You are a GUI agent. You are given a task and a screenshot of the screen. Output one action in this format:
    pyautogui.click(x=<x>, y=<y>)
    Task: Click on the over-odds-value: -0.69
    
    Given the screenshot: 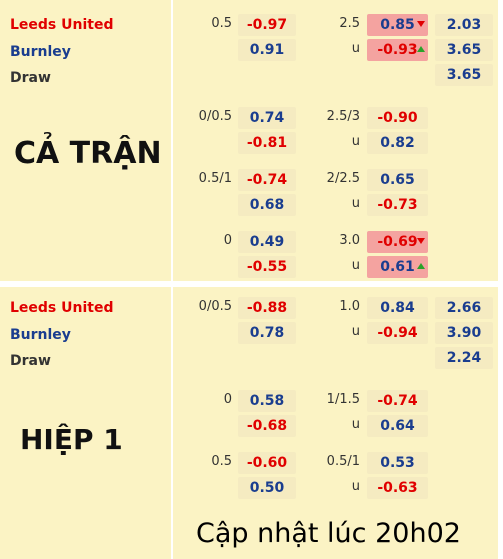 What is the action you would take?
    pyautogui.click(x=397, y=242)
    